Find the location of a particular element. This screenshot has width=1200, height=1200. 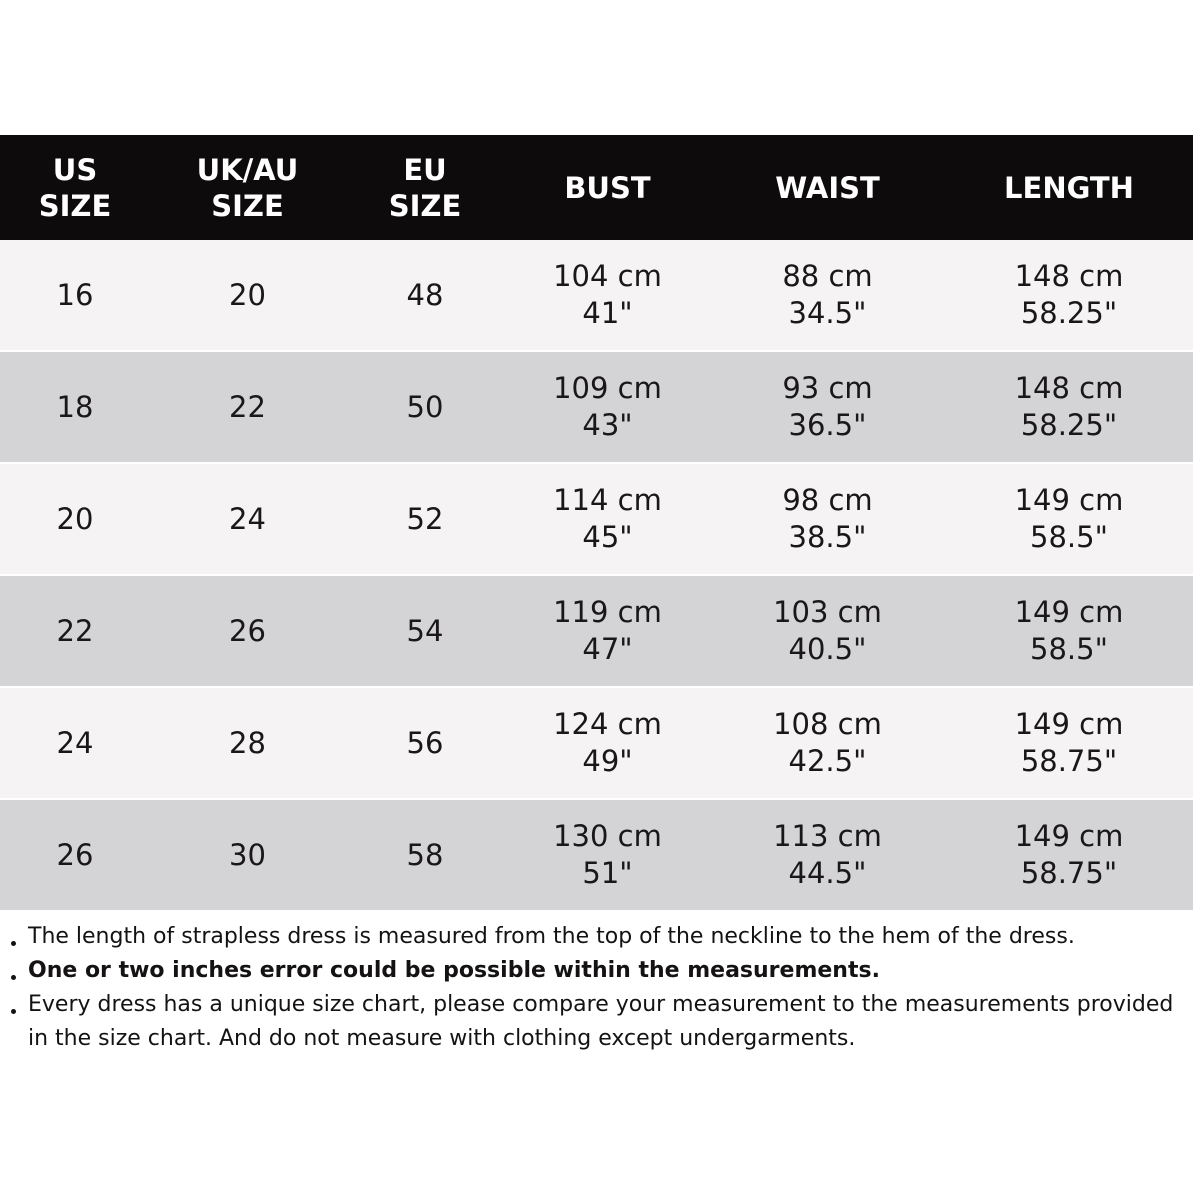

cell-line: 47" is located at coordinates (607, 649).